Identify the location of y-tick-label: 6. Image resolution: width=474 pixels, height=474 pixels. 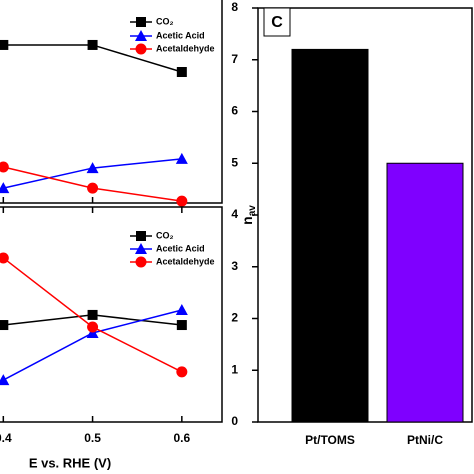
(234, 111).